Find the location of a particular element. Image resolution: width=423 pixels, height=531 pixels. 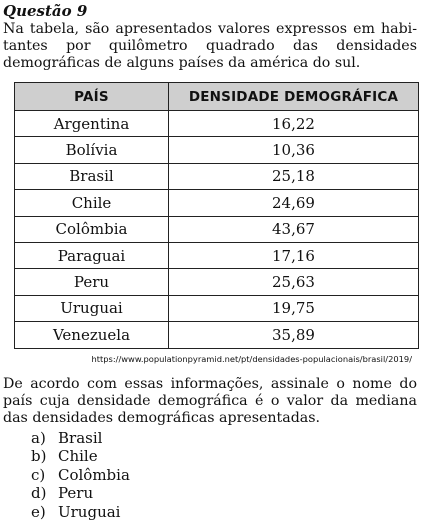

table-row: Paraguai 17,16 is located at coordinates (216, 255).